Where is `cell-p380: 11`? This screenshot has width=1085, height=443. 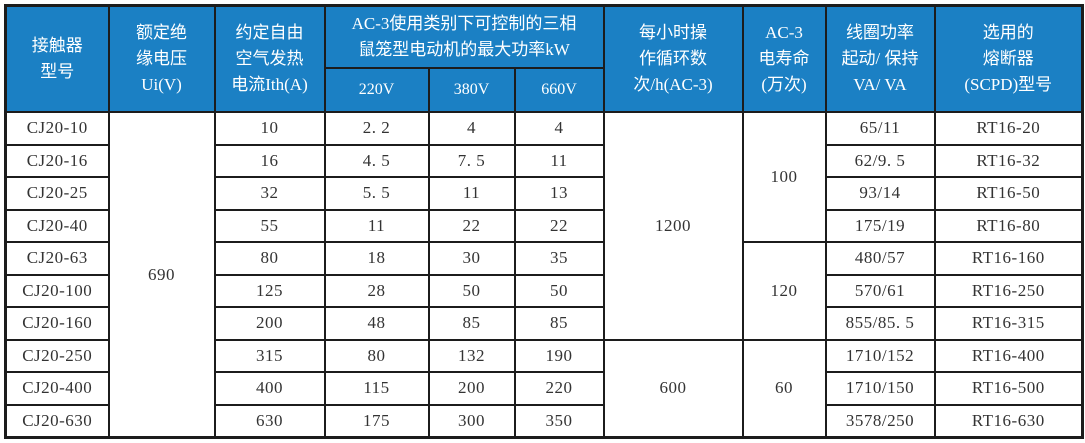
cell-p380: 11 is located at coordinates (471, 193).